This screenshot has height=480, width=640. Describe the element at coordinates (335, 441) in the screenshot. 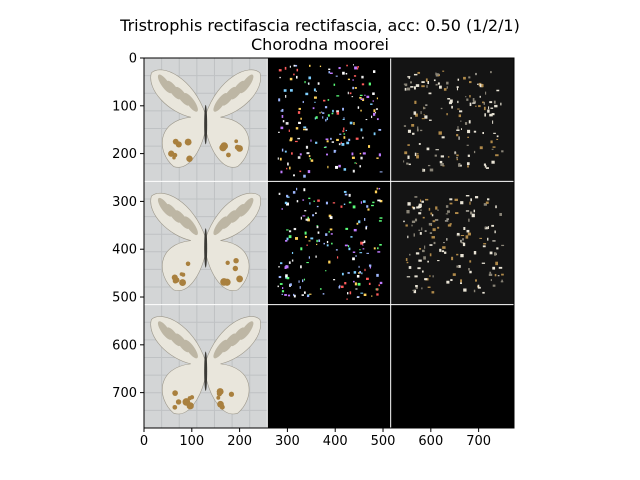

I see `x-tick-label: 400` at that location.